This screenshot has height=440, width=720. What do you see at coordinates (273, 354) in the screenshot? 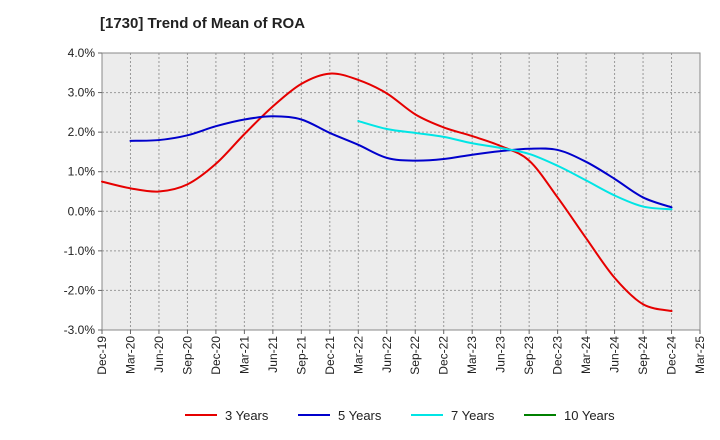
I see `x-tick-label: Jun-21` at bounding box center [273, 354].